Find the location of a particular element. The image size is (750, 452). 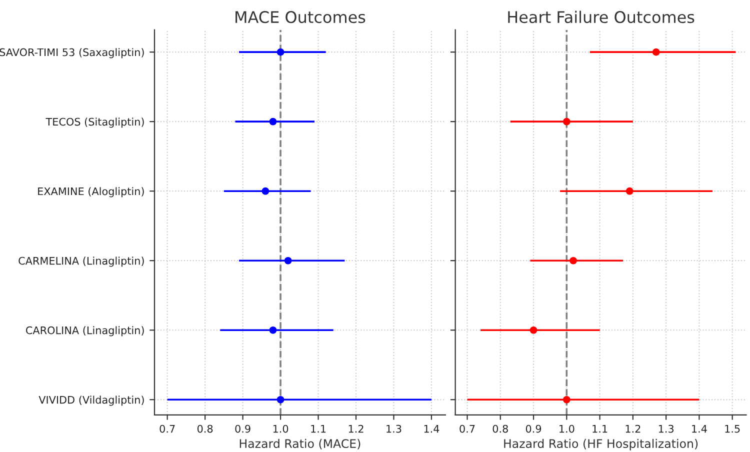

chart-title: MACE Outcomes is located at coordinates (301, 17).